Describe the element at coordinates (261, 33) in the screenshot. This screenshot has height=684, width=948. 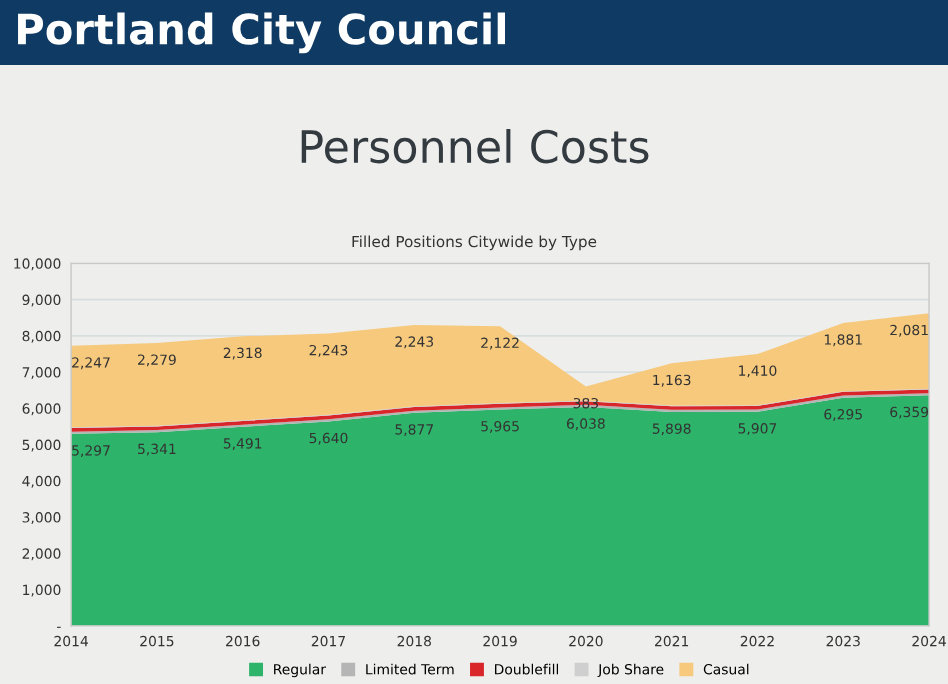
I see `text: Portland City Council` at that location.